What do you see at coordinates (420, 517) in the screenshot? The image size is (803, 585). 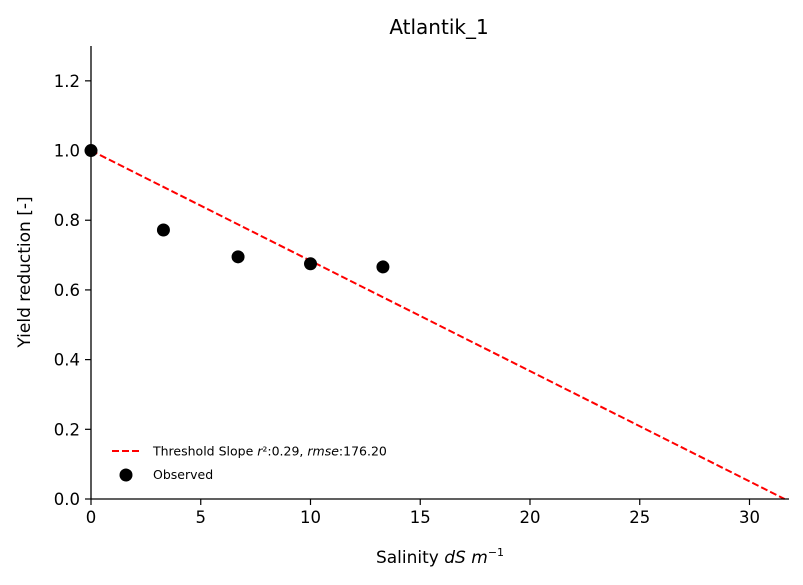 I see `x-tick-label: 15` at bounding box center [420, 517].